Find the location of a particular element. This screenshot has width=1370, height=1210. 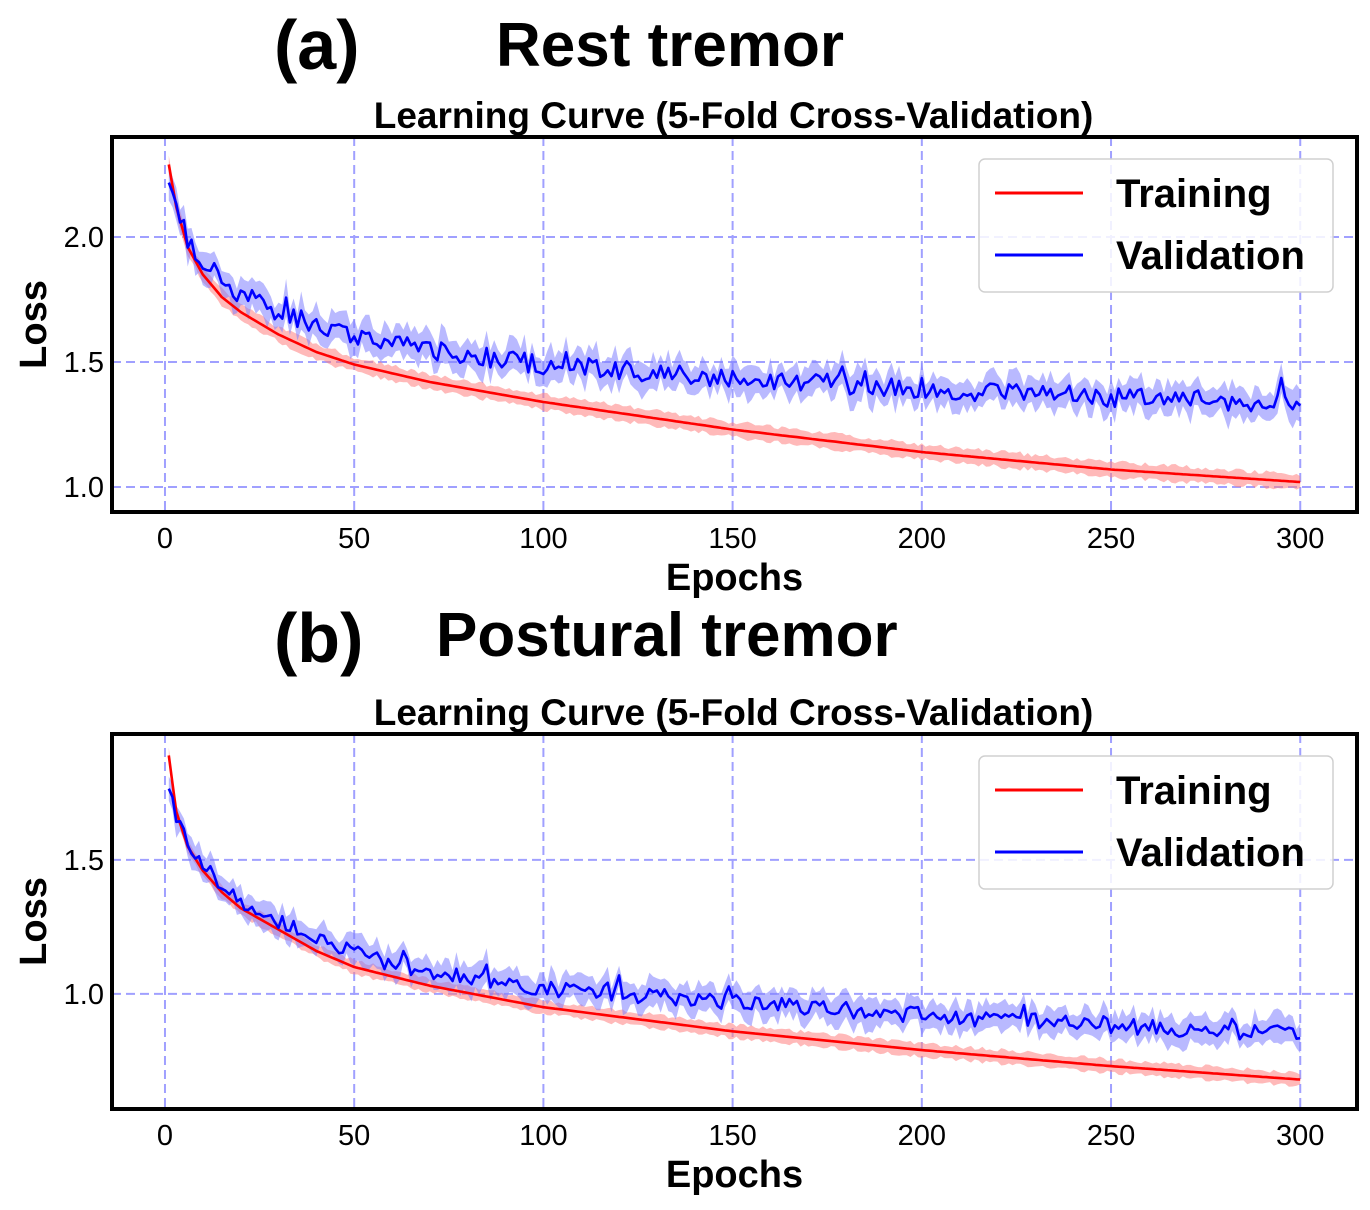

panel-b-title: Postural tremor is located at coordinates (667, 635).